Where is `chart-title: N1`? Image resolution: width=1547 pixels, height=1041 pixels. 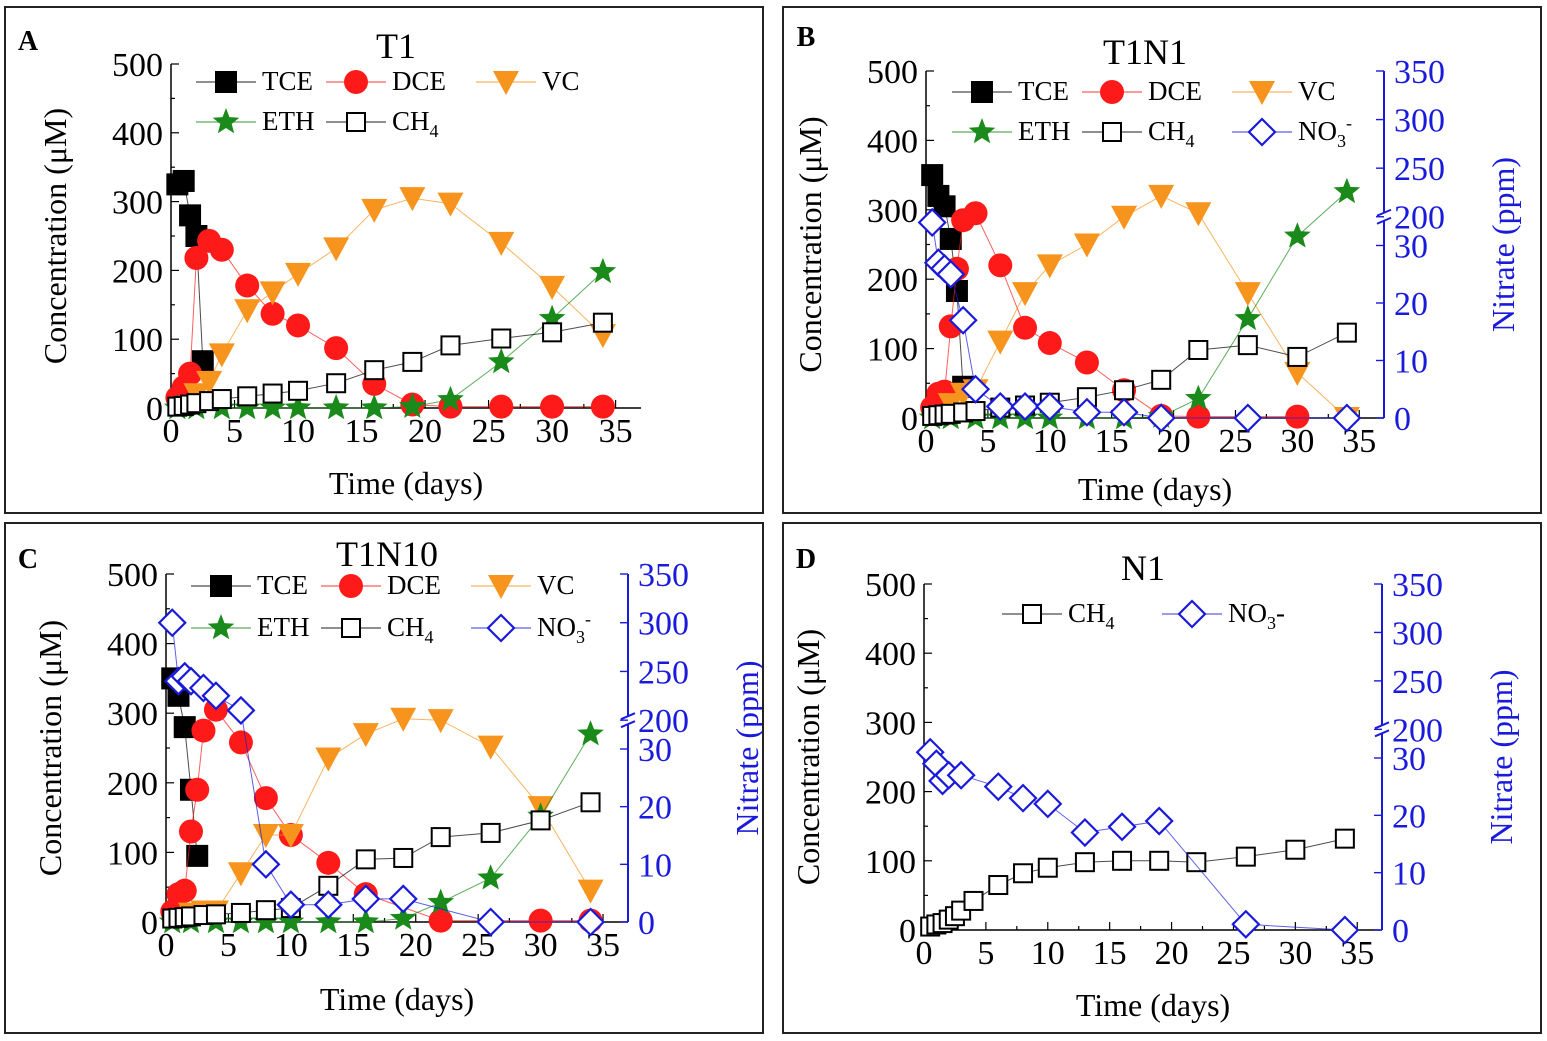 chart-title: N1 is located at coordinates (1143, 568).